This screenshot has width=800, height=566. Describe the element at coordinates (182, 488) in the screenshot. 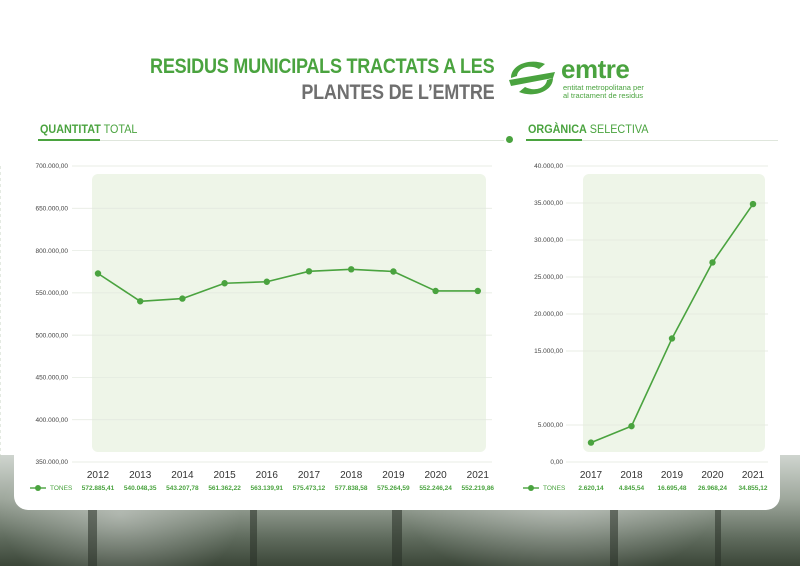

I see `total-data-label: 543.207,78` at that location.